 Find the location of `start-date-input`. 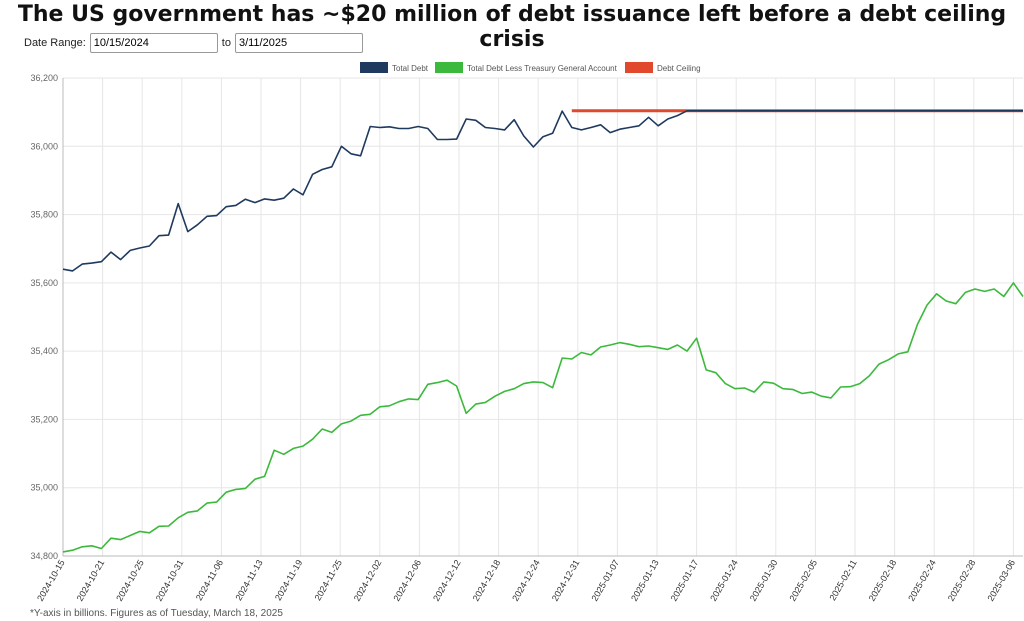

start-date-input is located at coordinates (153, 43).